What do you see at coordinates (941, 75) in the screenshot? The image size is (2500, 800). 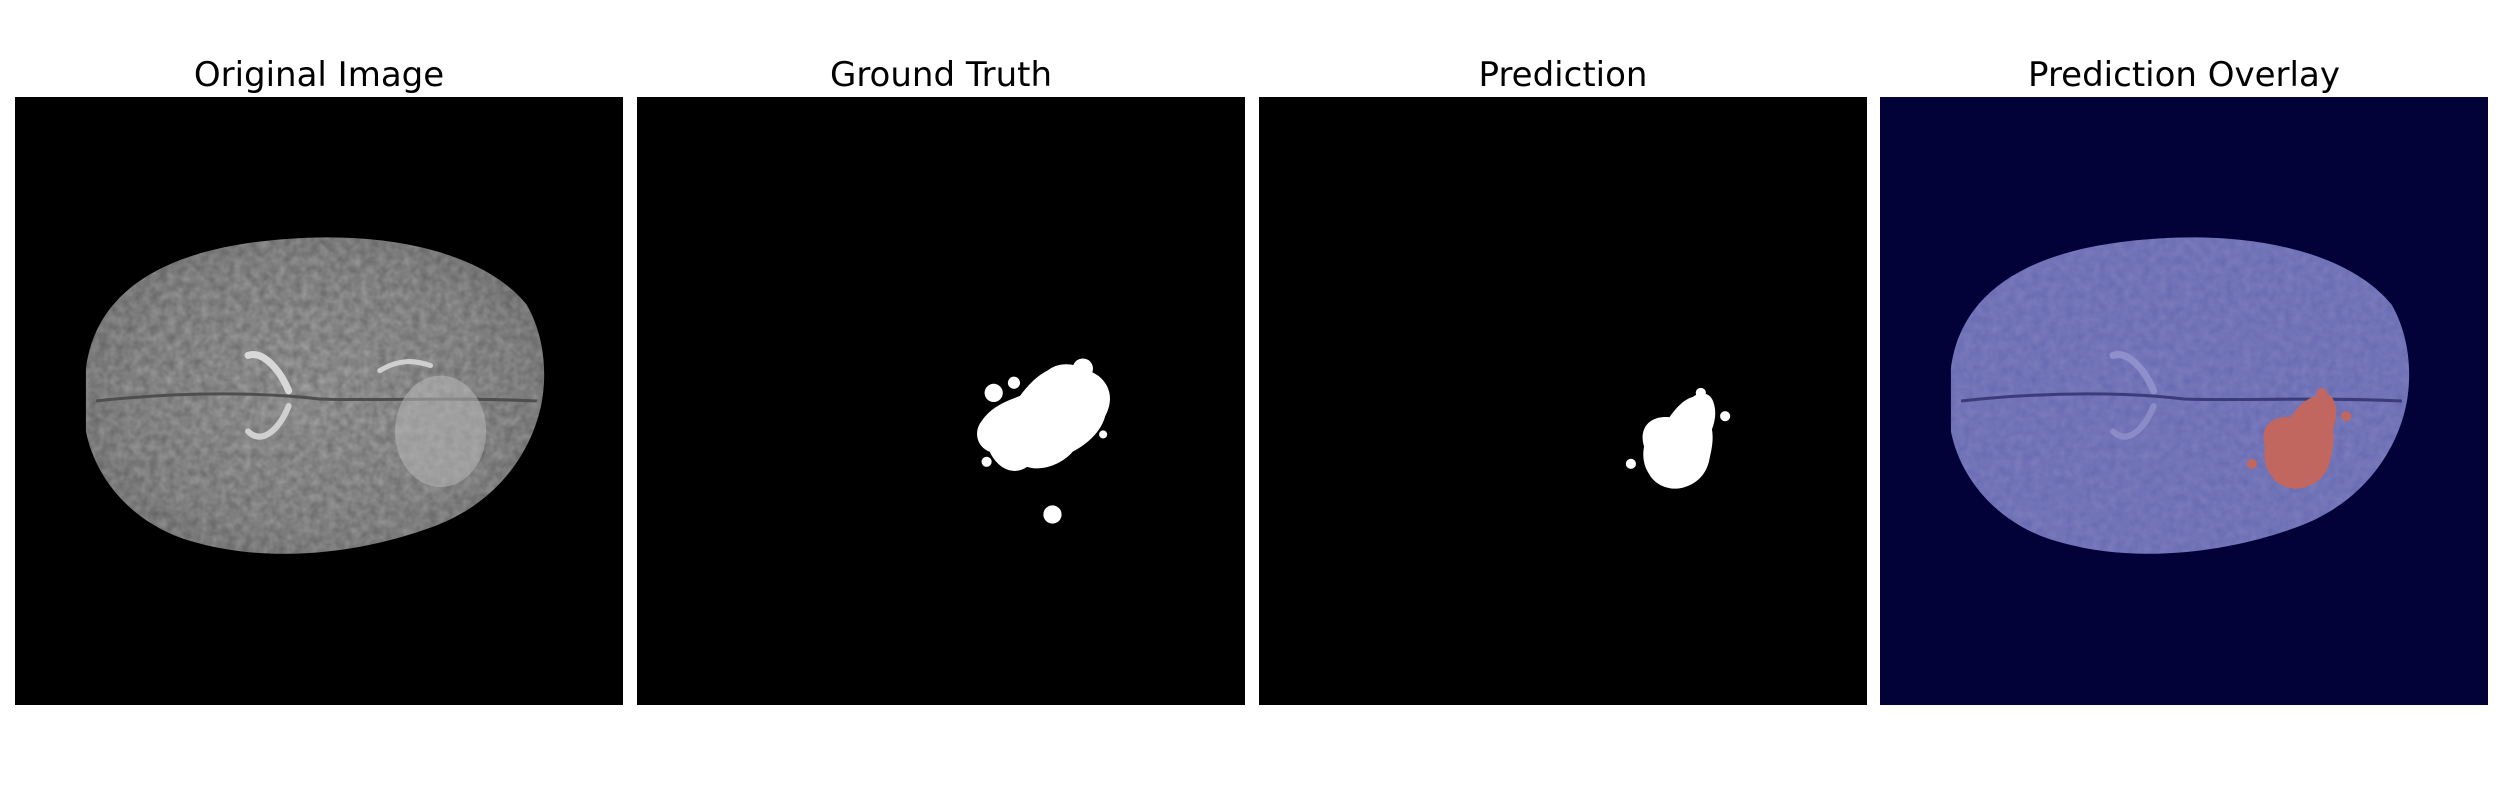 I see `panel-title-ground-truth: Ground Truth` at bounding box center [941, 75].